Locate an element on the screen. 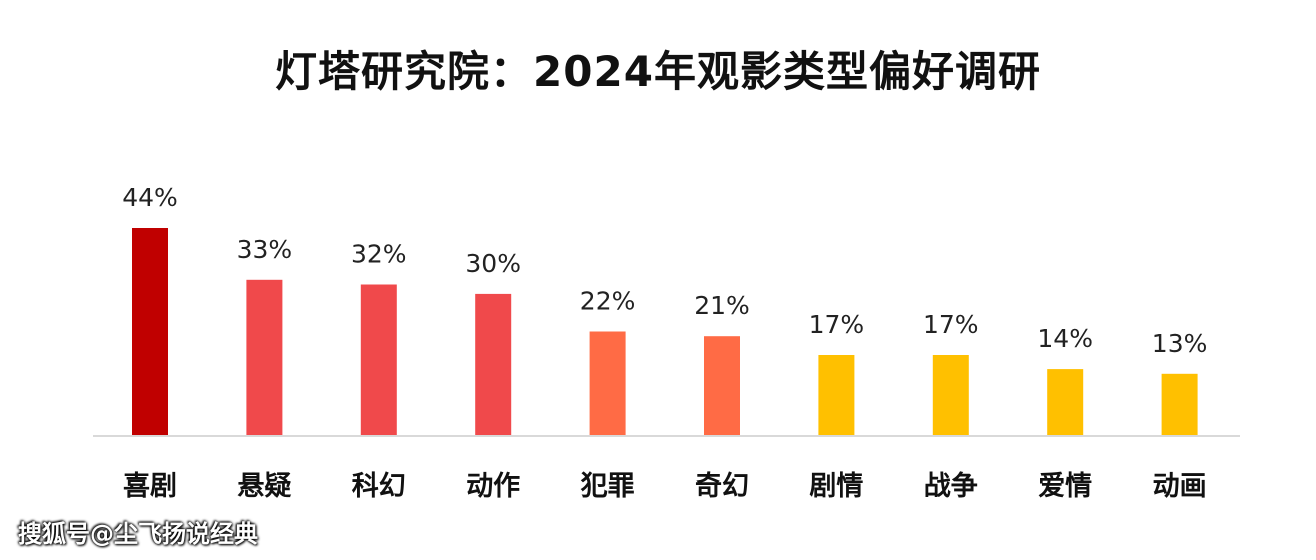  watermark-text: 搜狐号@尘飞扬说经典 is located at coordinates (138, 534).